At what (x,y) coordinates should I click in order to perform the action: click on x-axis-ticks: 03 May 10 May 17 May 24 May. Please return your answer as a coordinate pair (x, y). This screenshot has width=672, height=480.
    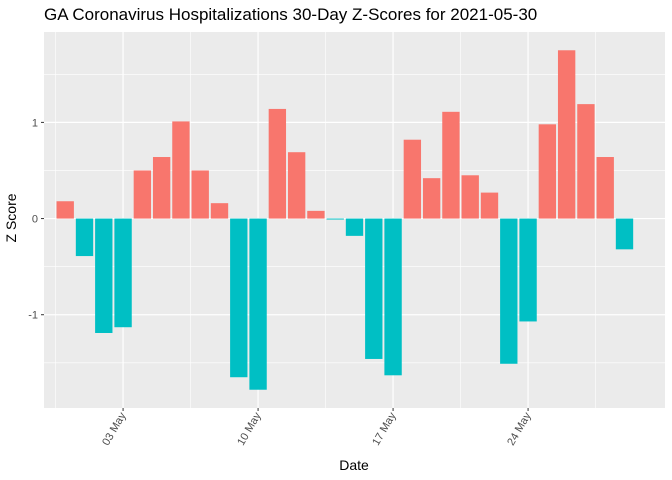
    Looking at the image, I should click on (317, 428).